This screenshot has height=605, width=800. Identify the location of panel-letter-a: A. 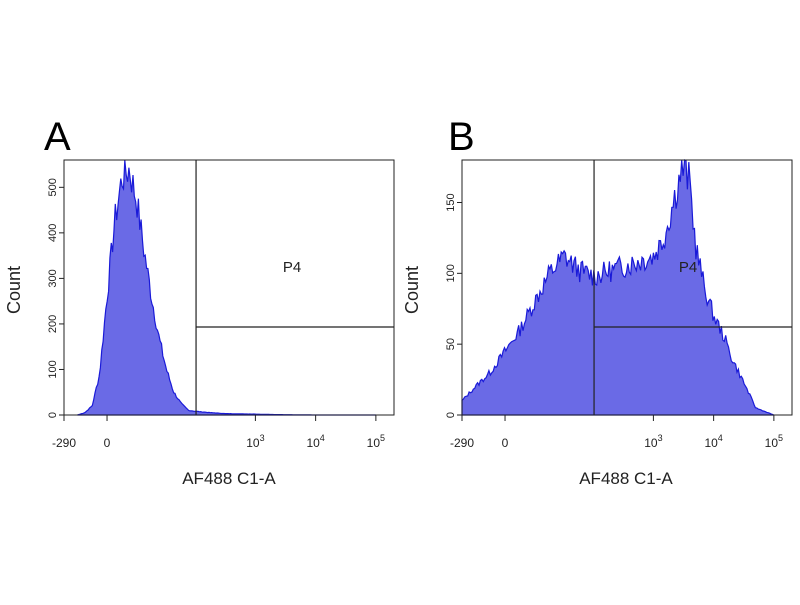
(57, 137).